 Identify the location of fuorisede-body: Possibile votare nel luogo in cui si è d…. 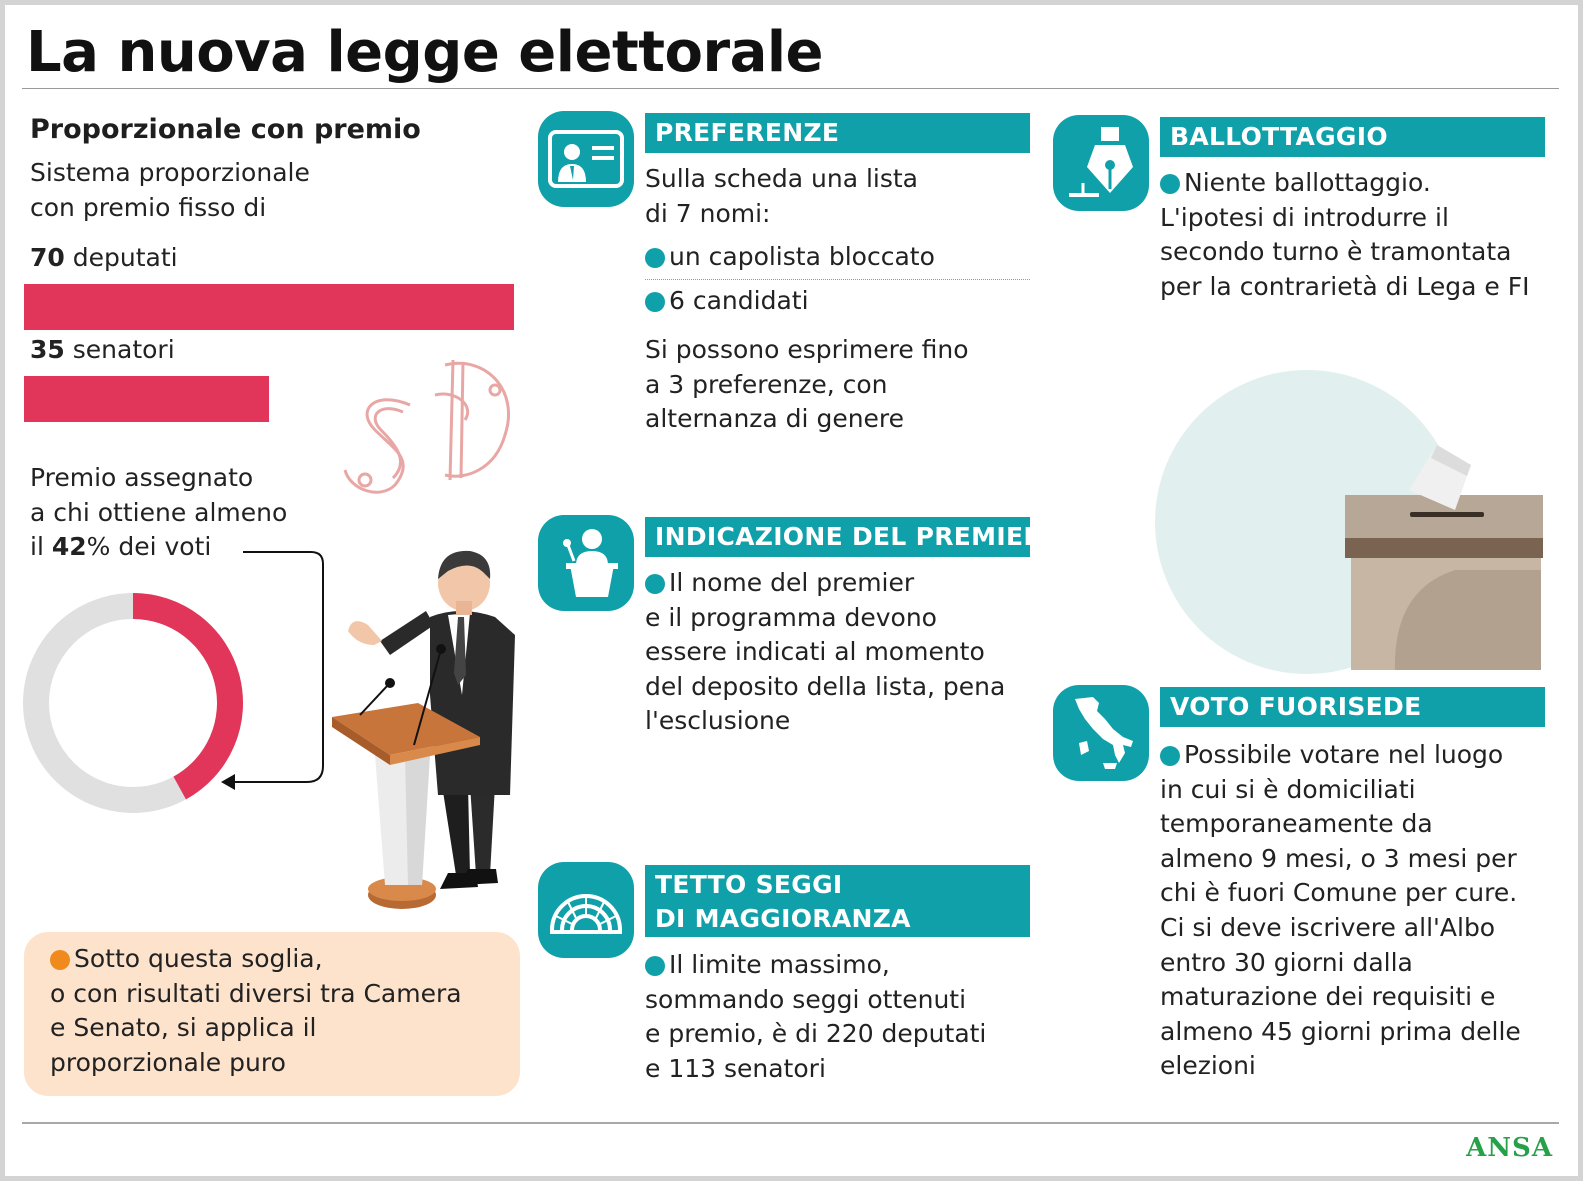
(1340, 910).